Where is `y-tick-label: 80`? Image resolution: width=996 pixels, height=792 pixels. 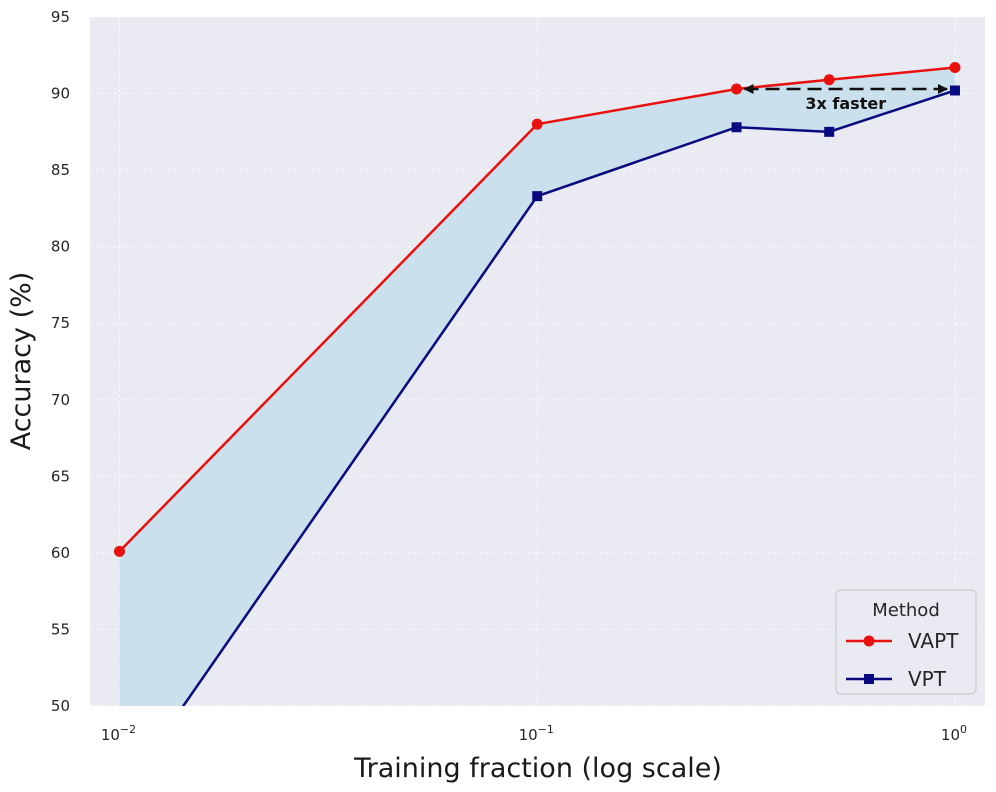 y-tick-label: 80 is located at coordinates (60, 247).